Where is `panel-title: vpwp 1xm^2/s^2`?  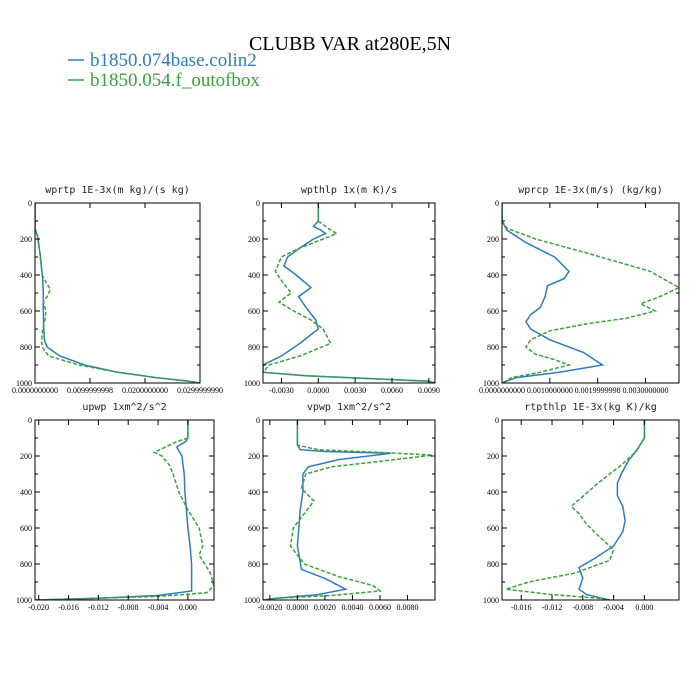
panel-title: vpwp 1xm^2/s^2 is located at coordinates (349, 407).